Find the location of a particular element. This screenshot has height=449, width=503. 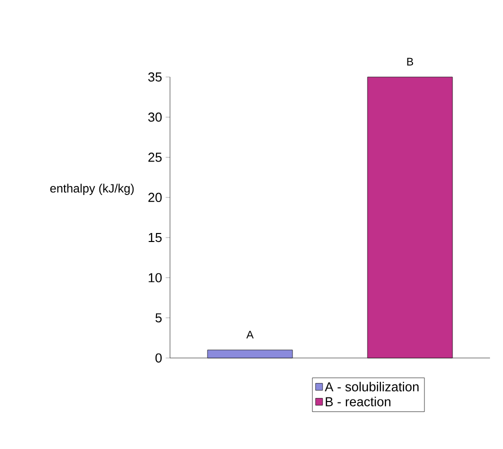

y-tick-label: 0 is located at coordinates (158, 358).